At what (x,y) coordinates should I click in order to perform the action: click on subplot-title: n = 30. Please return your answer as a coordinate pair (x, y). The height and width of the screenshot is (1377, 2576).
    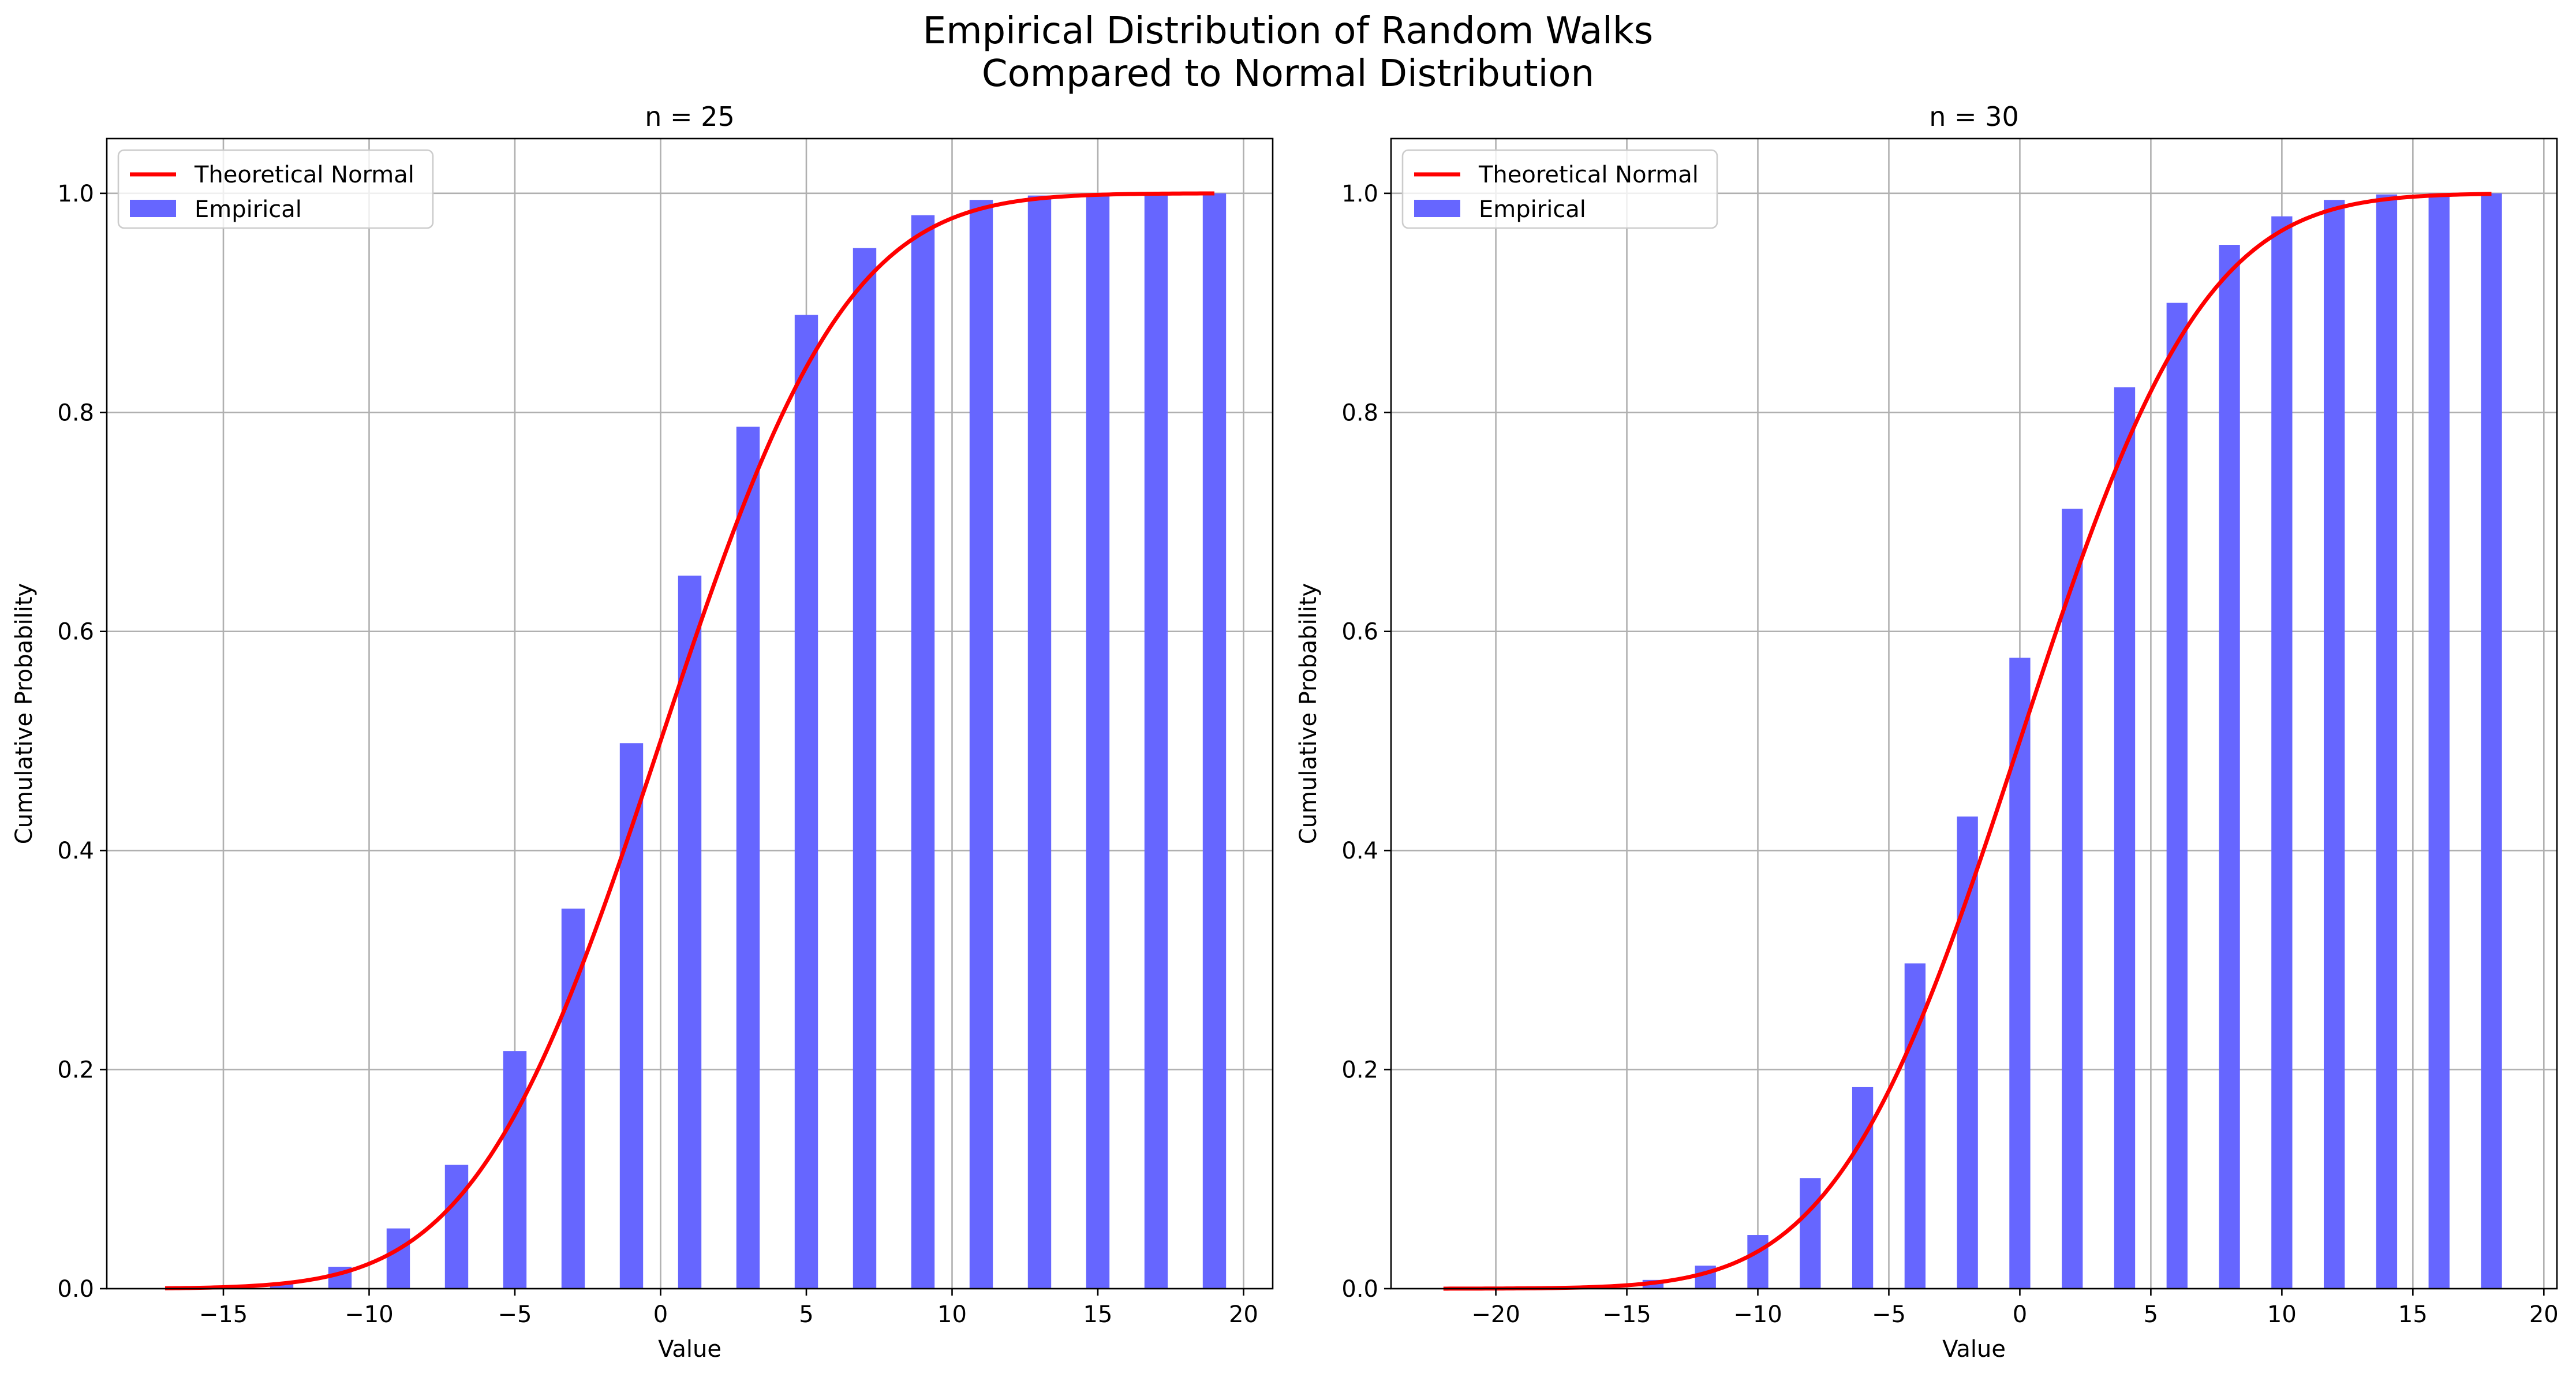
    Looking at the image, I should click on (1973, 116).